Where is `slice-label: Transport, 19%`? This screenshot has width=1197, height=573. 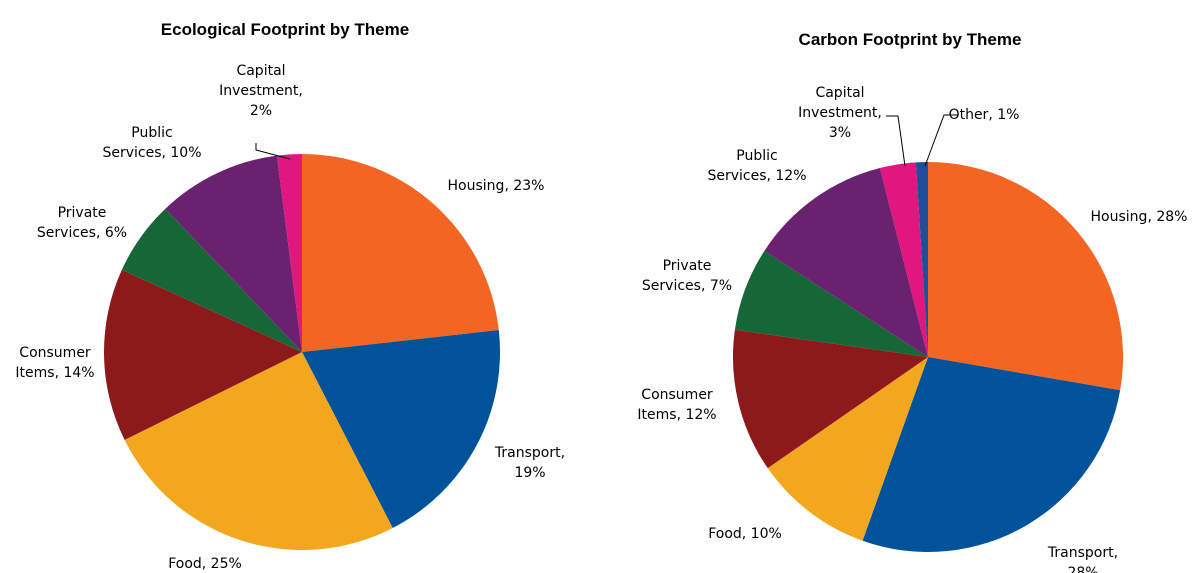 slice-label: Transport, 19% is located at coordinates (529, 463).